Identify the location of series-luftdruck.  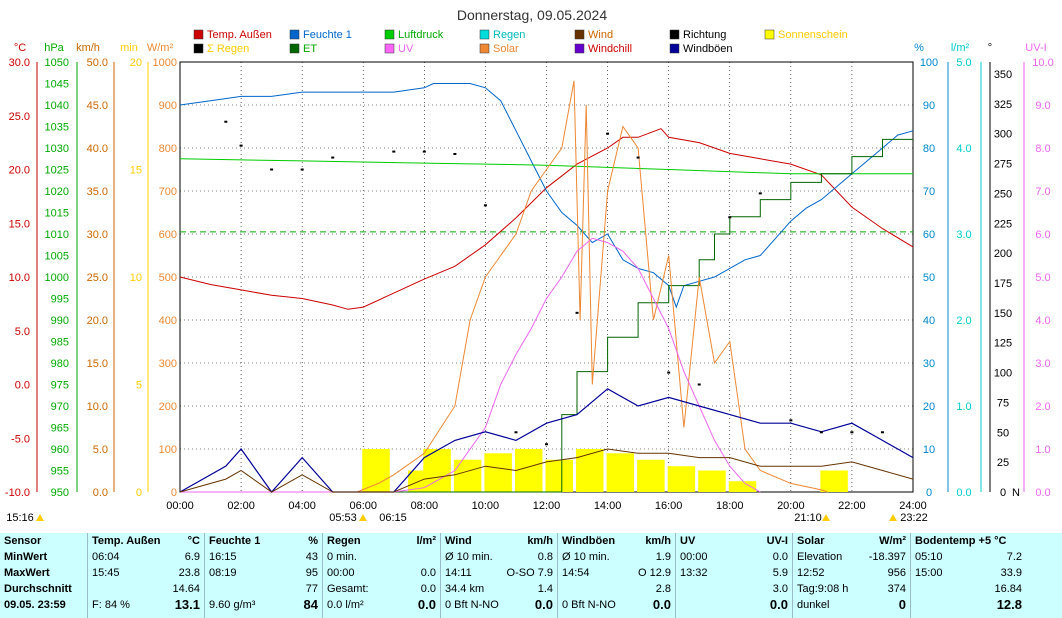
(546, 166).